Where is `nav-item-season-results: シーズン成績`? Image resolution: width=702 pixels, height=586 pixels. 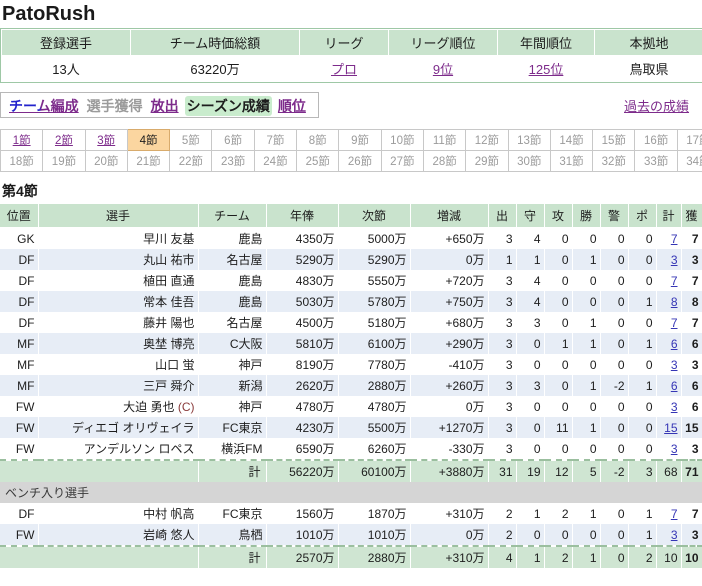
nav-item-season-results: シーズン成績 is located at coordinates (228, 106).